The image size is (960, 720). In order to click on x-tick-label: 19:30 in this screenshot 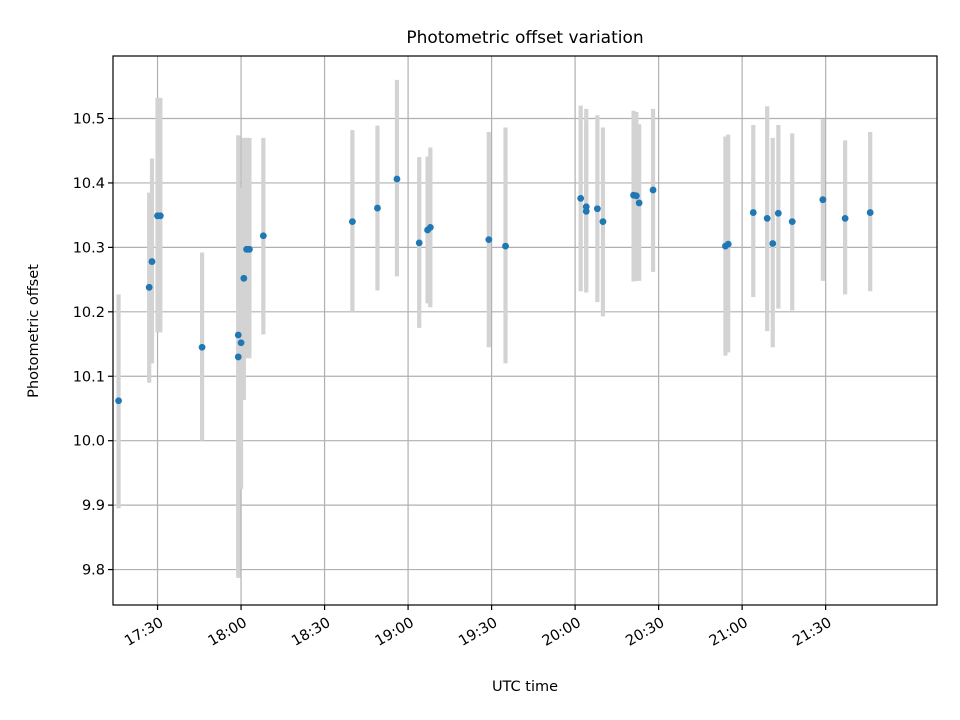, I will do `click(478, 632)`.